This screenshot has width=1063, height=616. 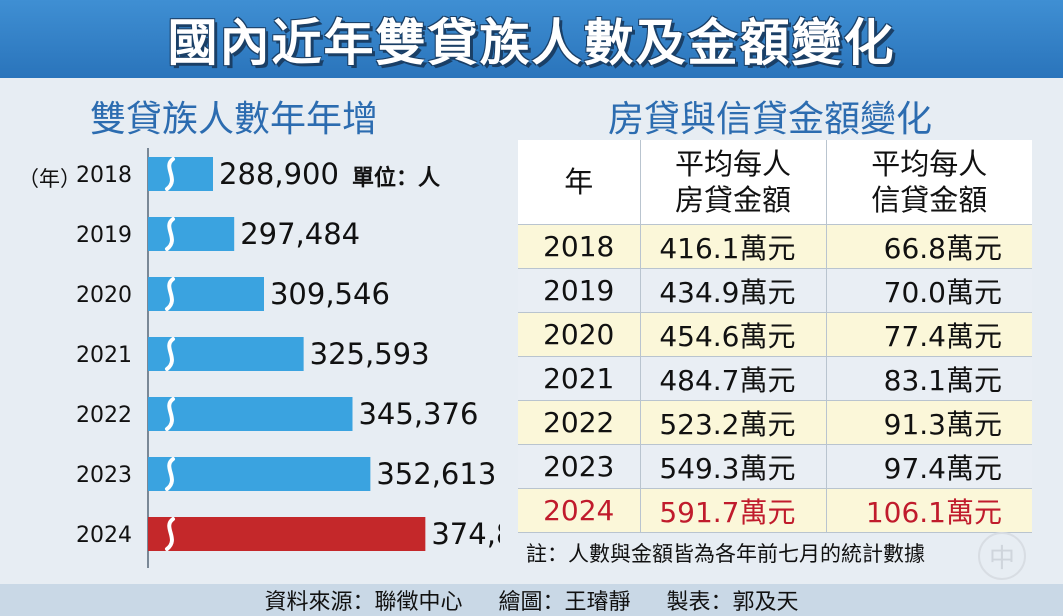 I want to click on table-row: 2024 591.7萬元 106.1萬元, so click(x=775, y=510).